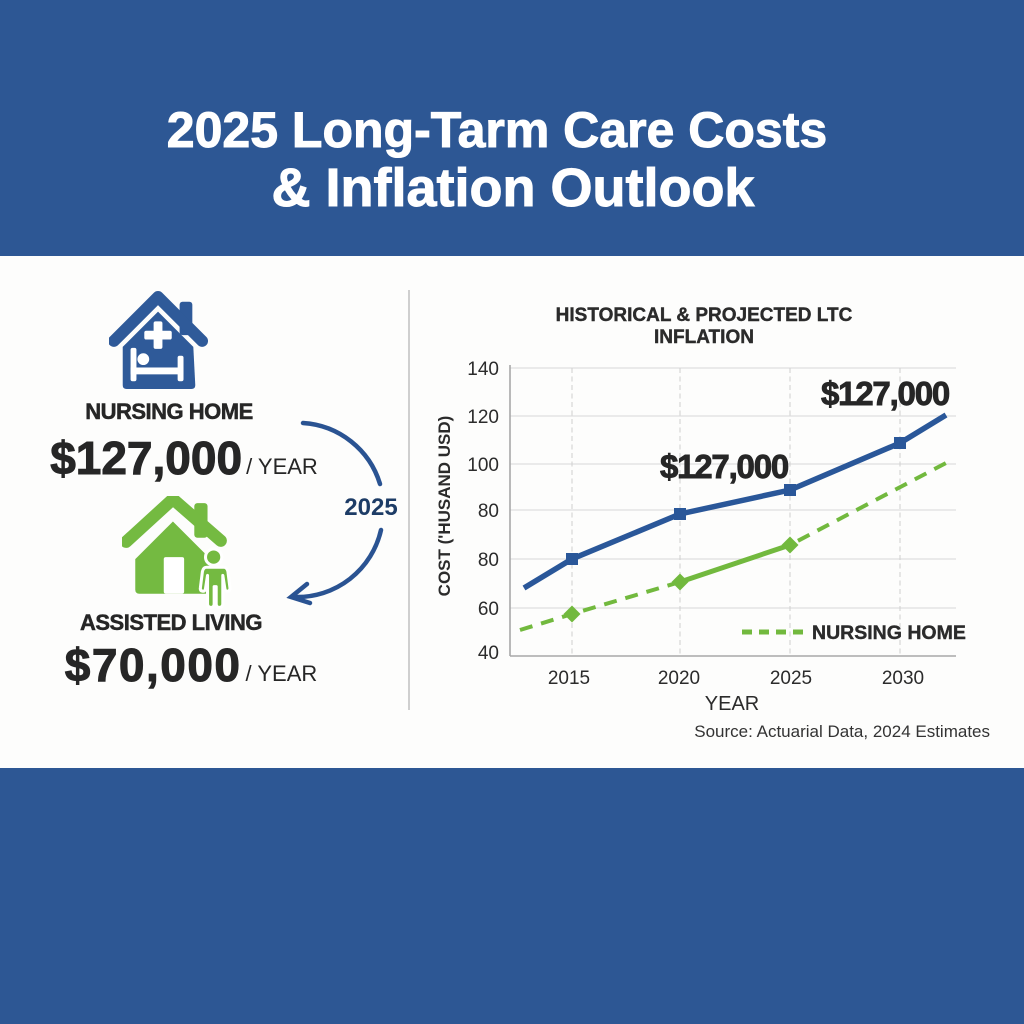 The height and width of the screenshot is (1024, 1024). What do you see at coordinates (483, 465) in the screenshot?
I see `svg-text: 100` at bounding box center [483, 465].